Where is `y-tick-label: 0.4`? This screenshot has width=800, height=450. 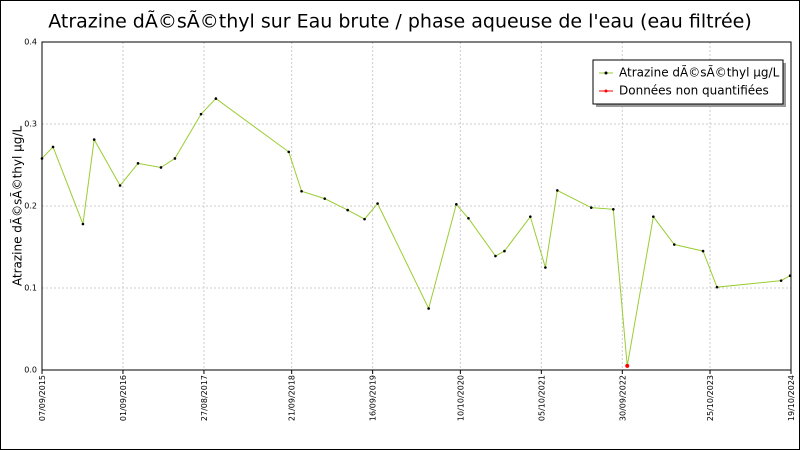
y-tick-label: 0.4 is located at coordinates (30, 42).